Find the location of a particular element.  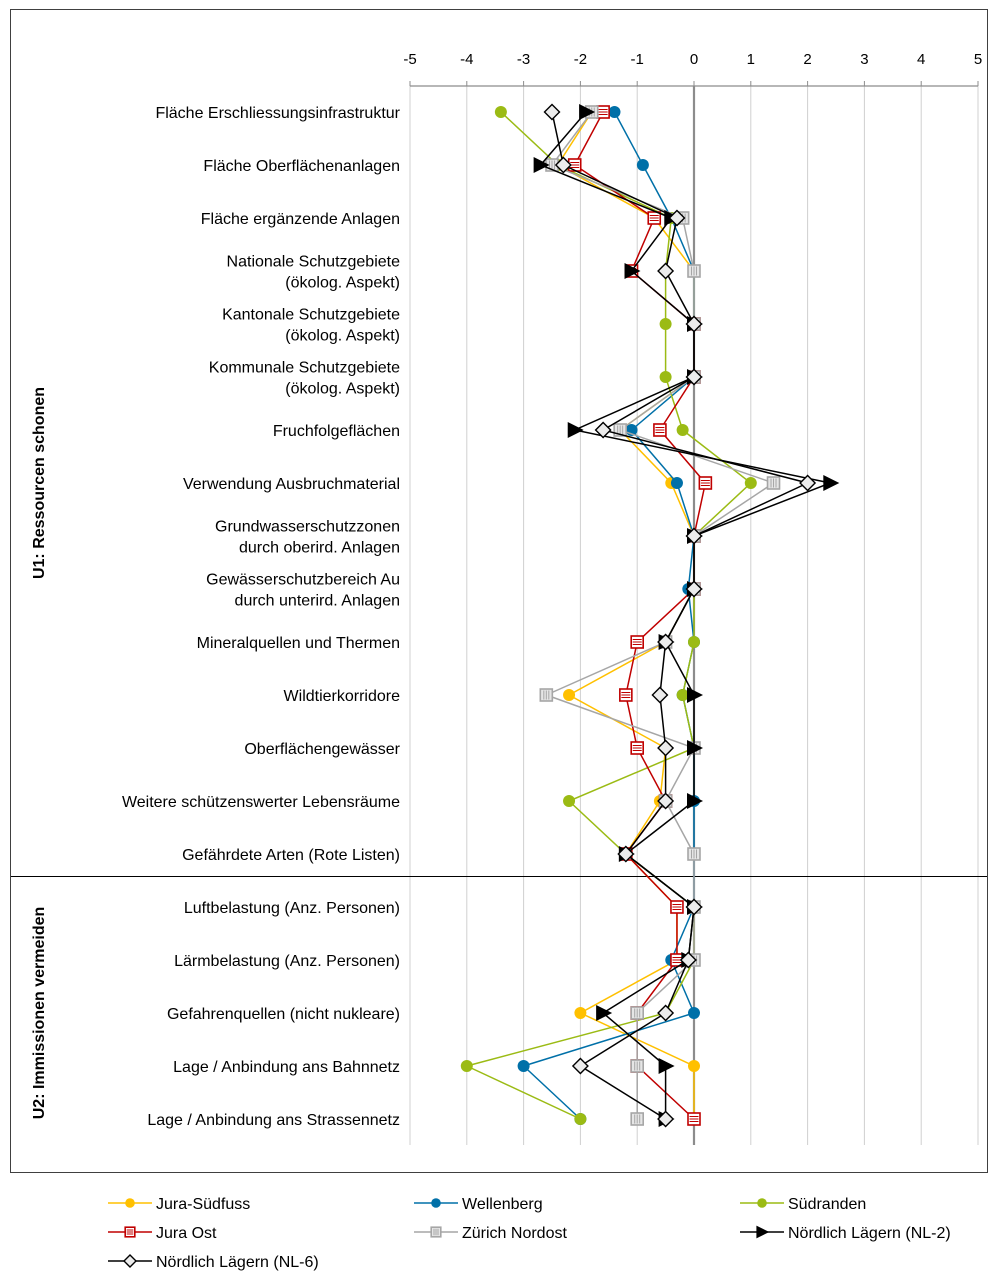

category-label: Lage / Anbindung ans Strassennetz is located at coordinates (273, 1120).